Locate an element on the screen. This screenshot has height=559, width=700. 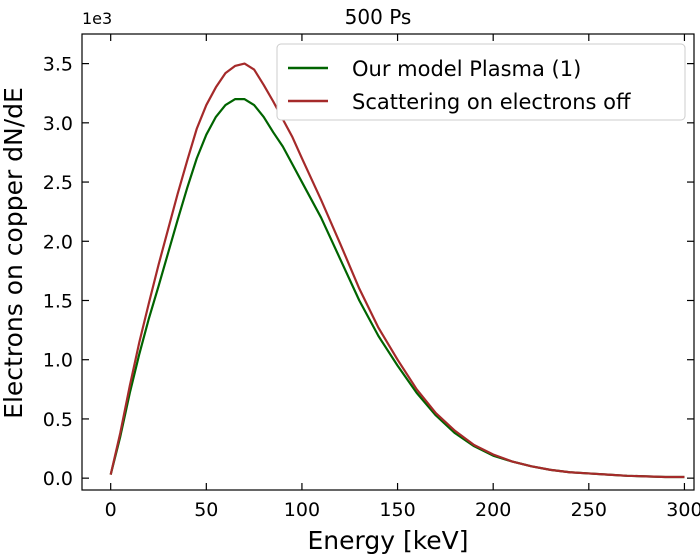
y-tick-label: 2.0 is located at coordinates (58, 242).